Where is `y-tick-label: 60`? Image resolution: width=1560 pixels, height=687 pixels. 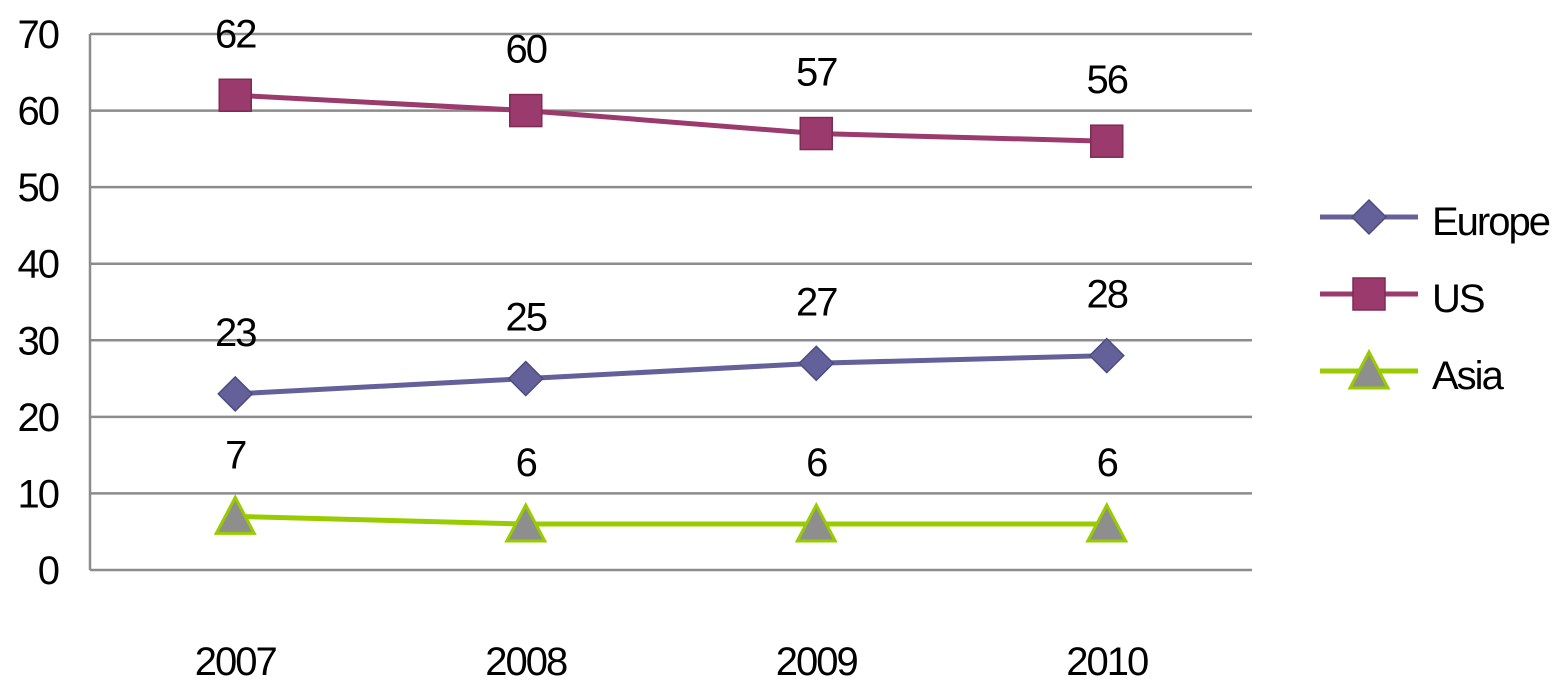
y-tick-label: 60 is located at coordinates (38, 112).